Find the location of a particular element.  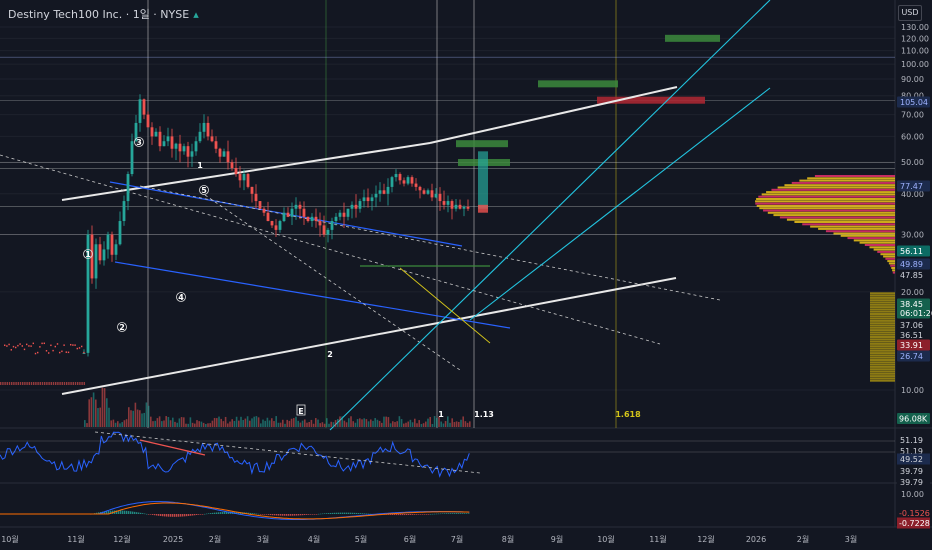

currency-button: USD is located at coordinates (910, 13).